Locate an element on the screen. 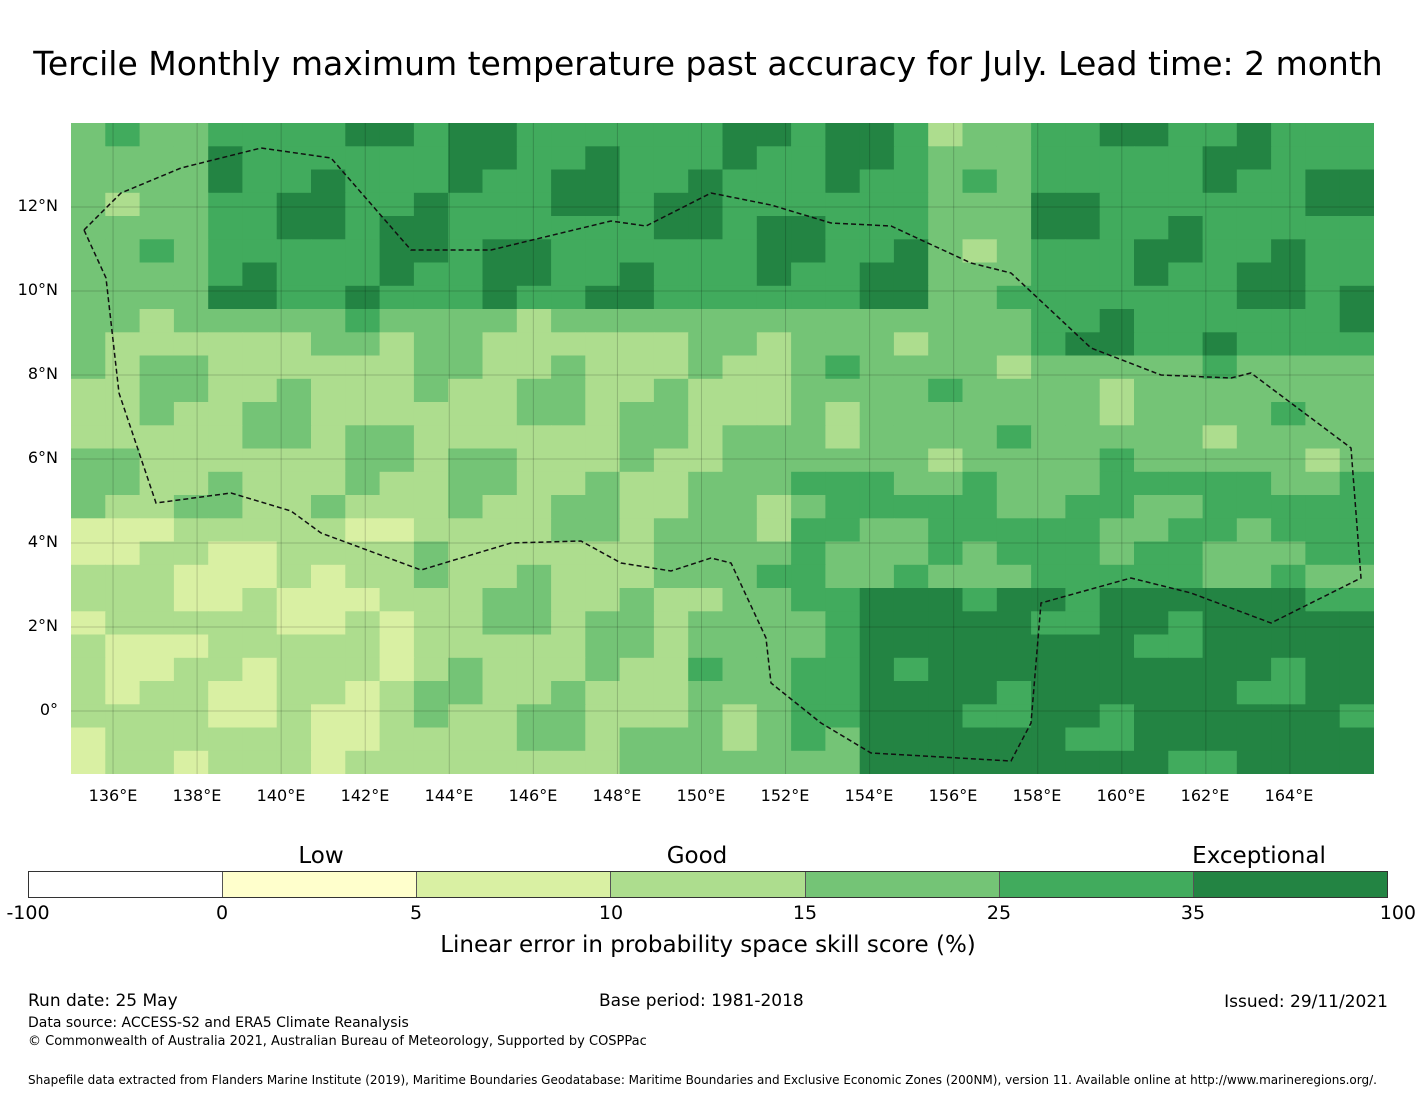 The height and width of the screenshot is (1095, 1416). colorbar-tick: 25 is located at coordinates (999, 913).